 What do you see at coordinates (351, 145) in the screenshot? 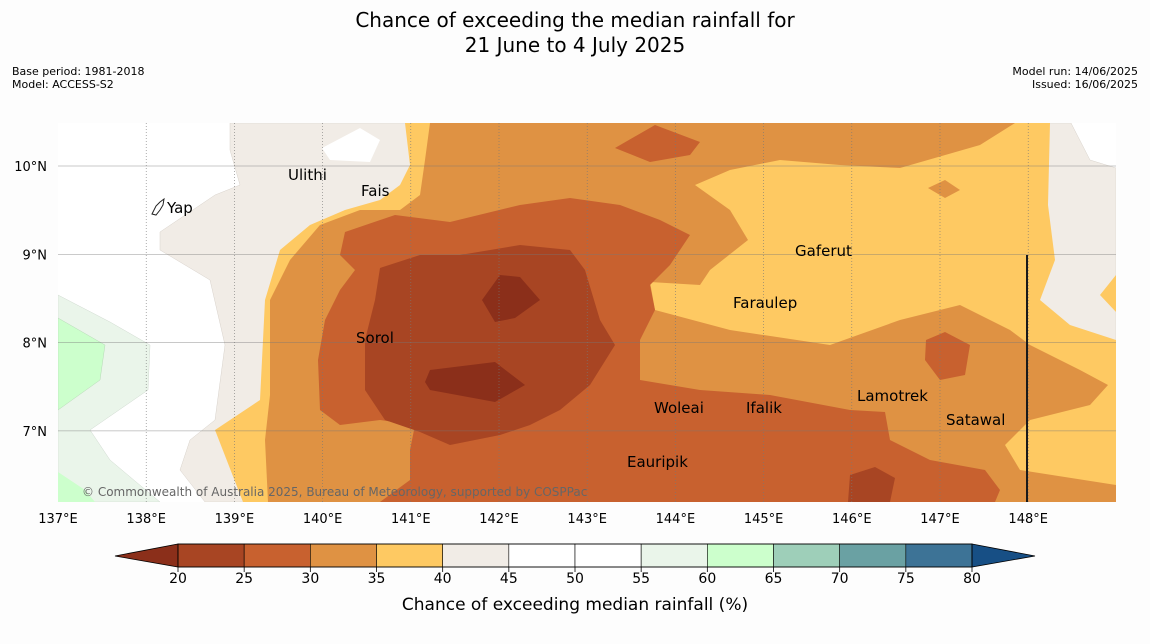
I see `band-50-55-pocket` at bounding box center [351, 145].